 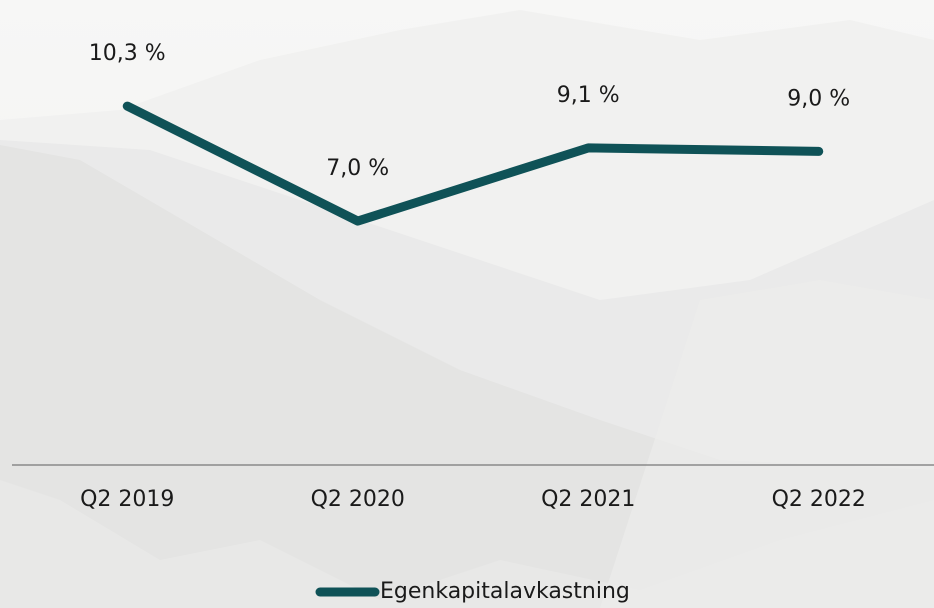 What do you see at coordinates (127, 499) in the screenshot?
I see `x-tick-label: Q2 2019` at bounding box center [127, 499].